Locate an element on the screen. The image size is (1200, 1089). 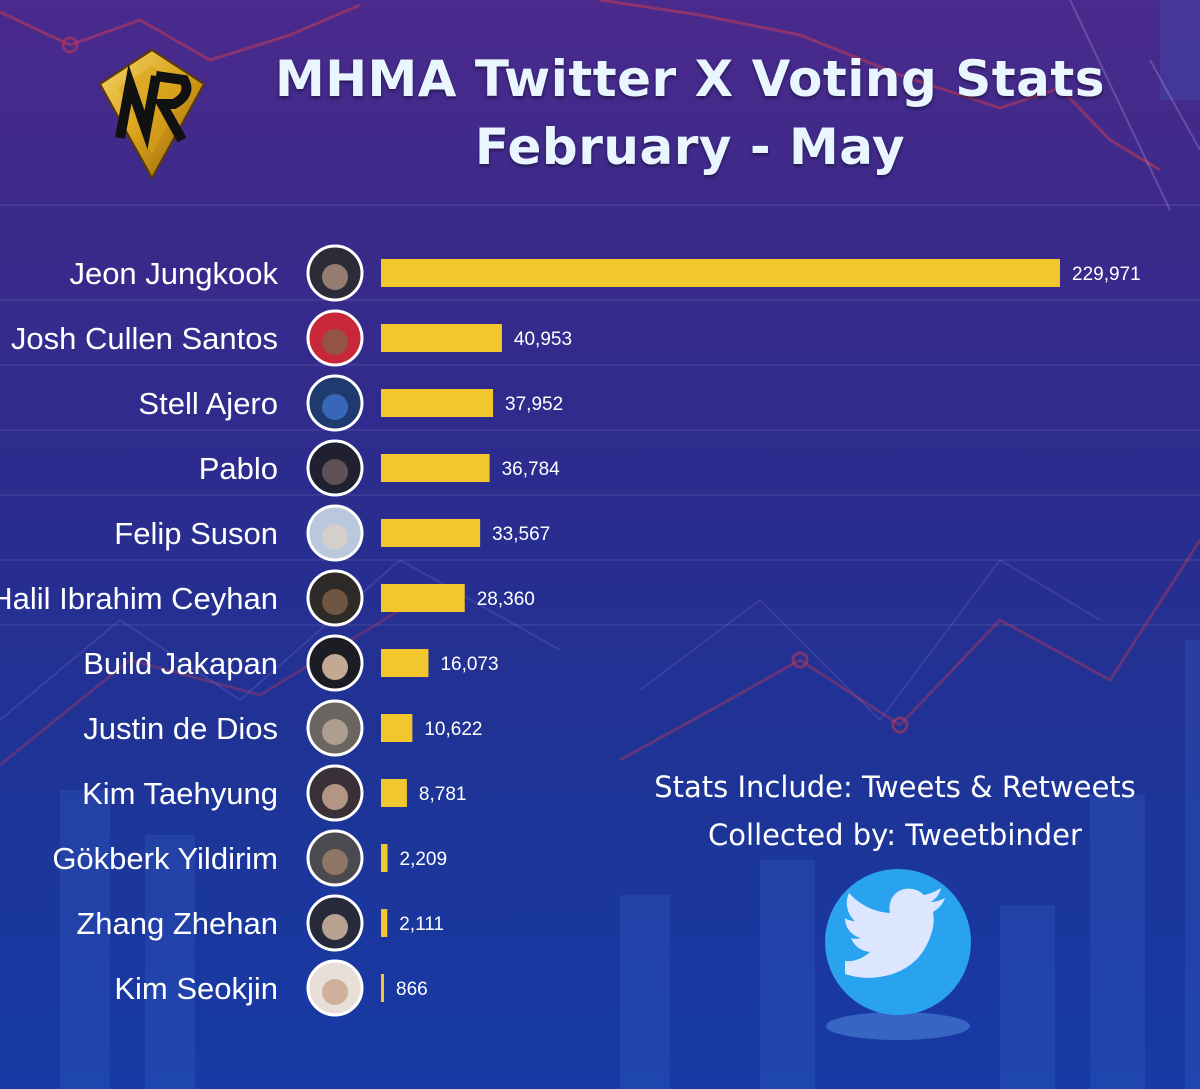
value-label: 229,971 is located at coordinates (1106, 274).